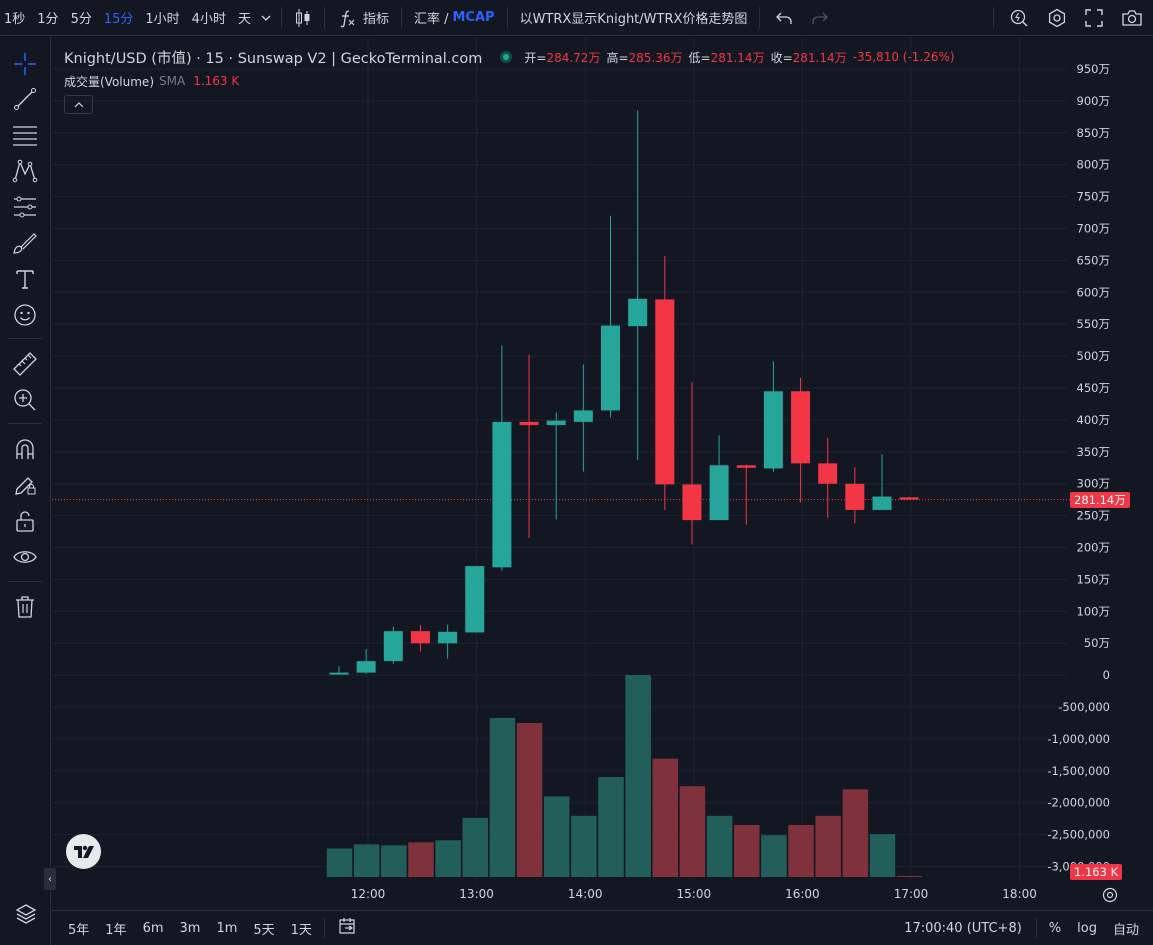  I want to click on prediction-tool, so click(25, 207).